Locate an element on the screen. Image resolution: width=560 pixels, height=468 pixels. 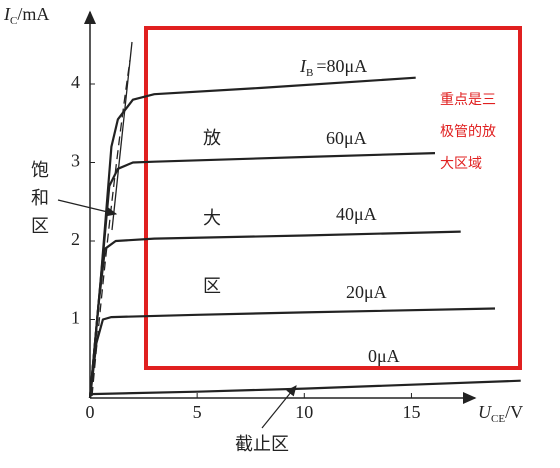
series-label: 60μA is located at coordinates (346, 138).